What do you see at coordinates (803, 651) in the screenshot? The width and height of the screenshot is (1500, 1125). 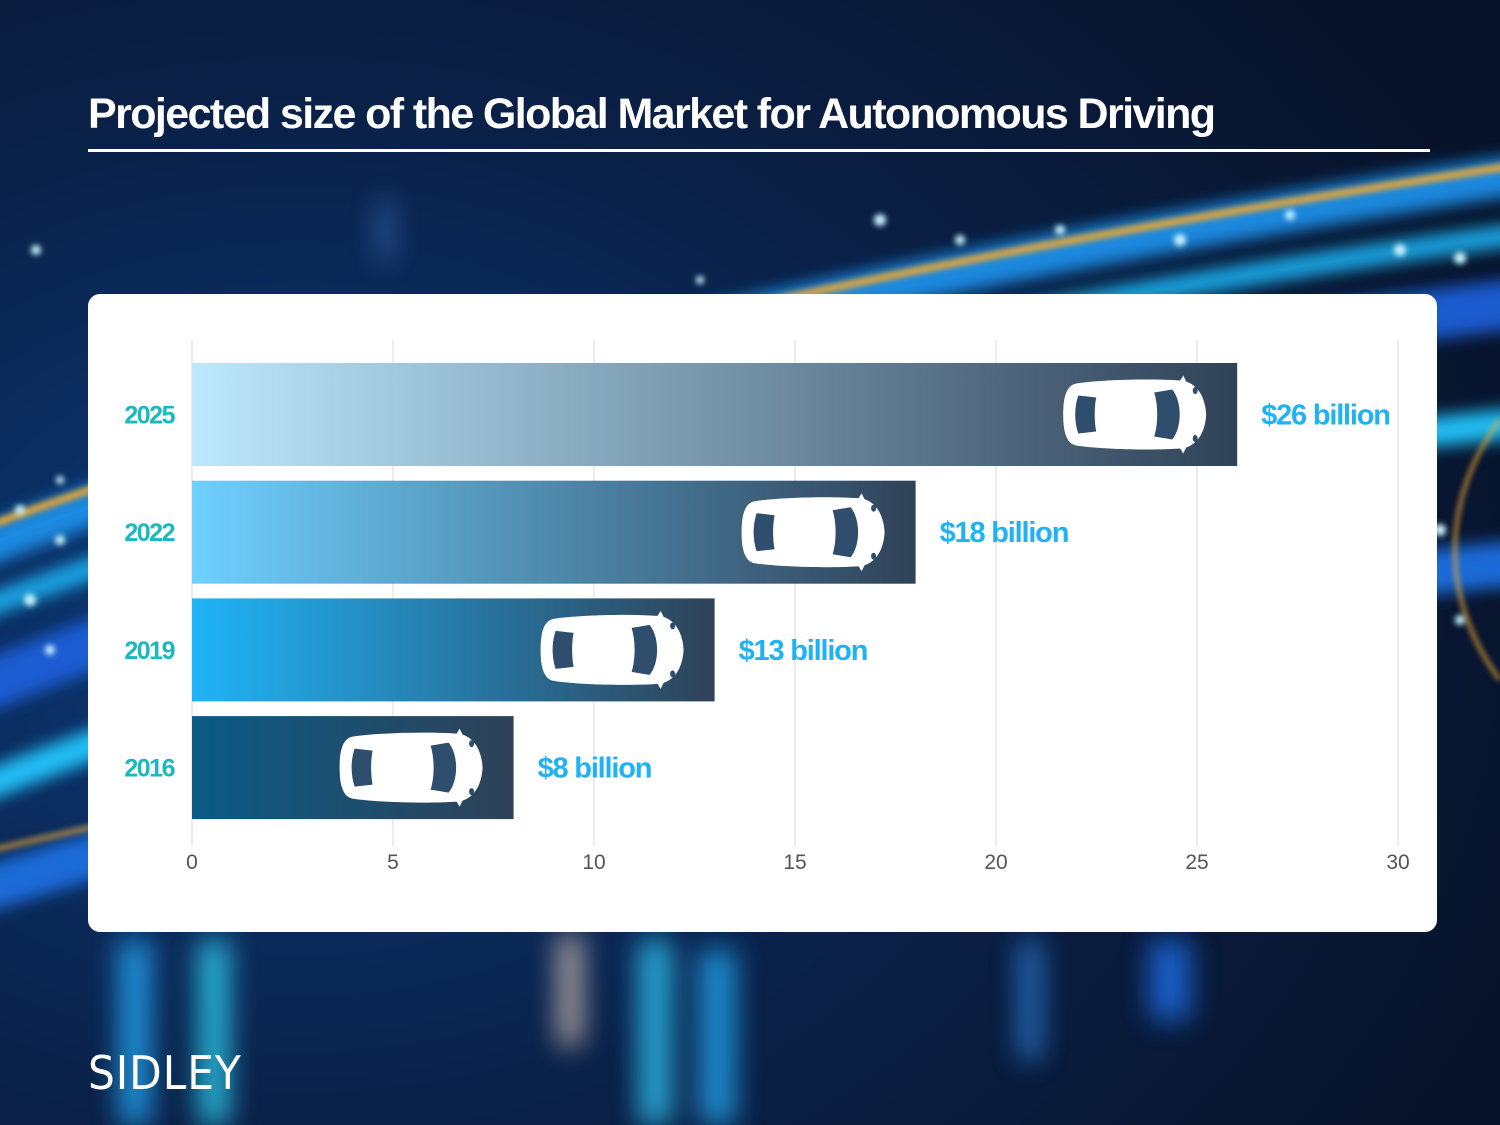 I see `value-data-label: $13 billion` at bounding box center [803, 651].